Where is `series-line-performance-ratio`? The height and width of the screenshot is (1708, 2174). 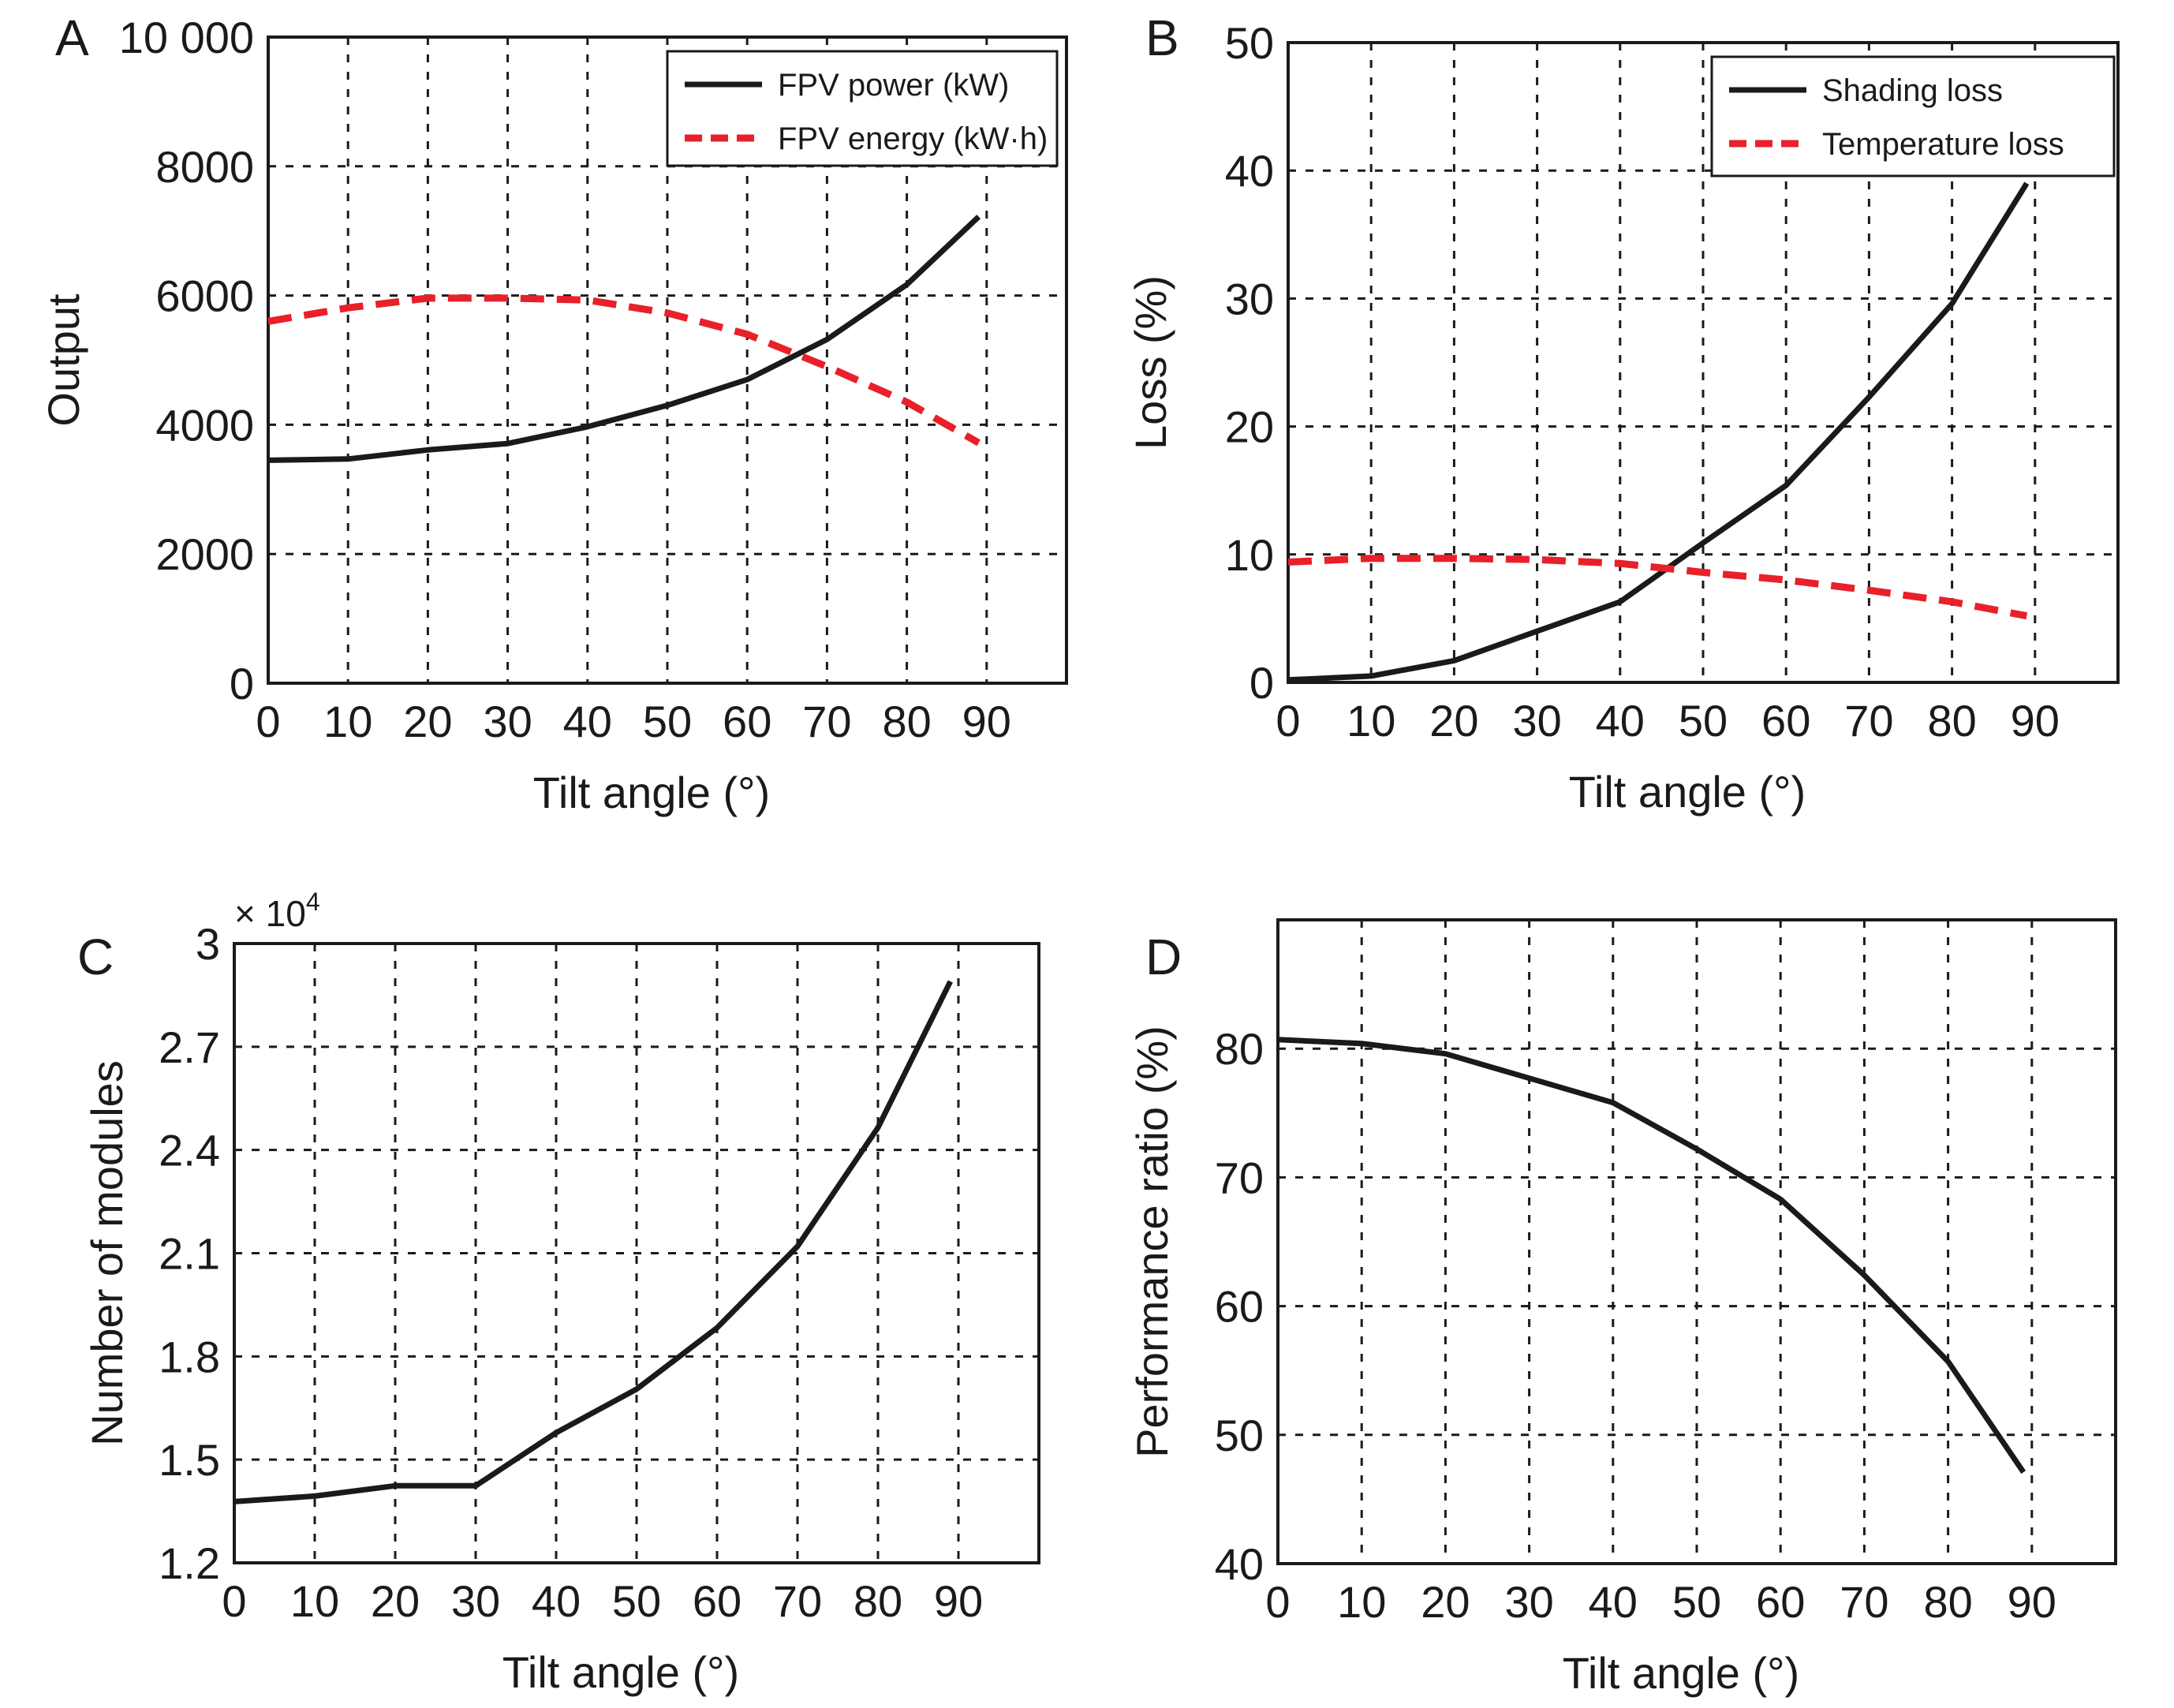 series-line-performance-ratio is located at coordinates (1651, 1255).